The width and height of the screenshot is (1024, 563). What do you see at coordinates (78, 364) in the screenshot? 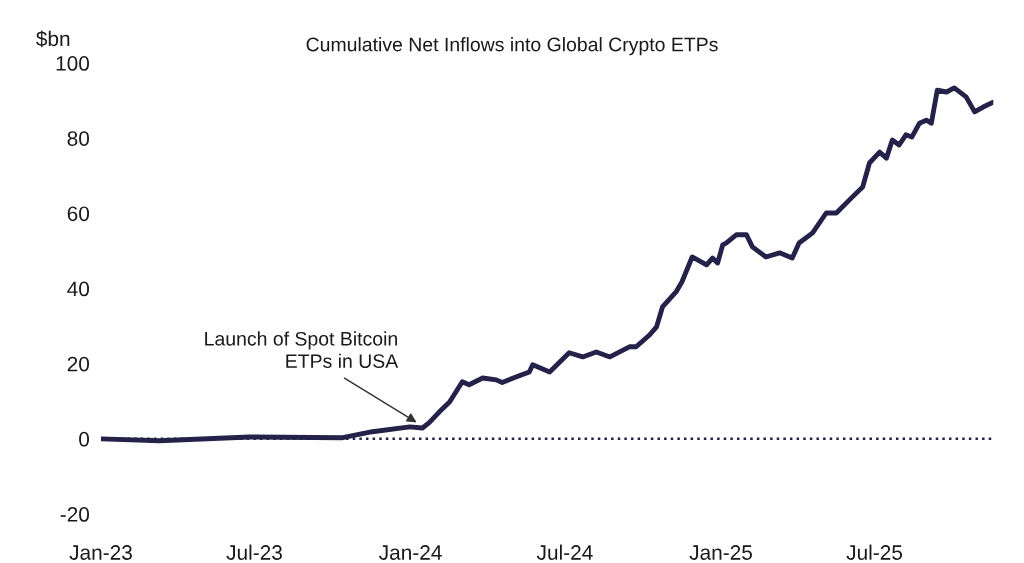
I see `y-tick-label: 20` at bounding box center [78, 364].